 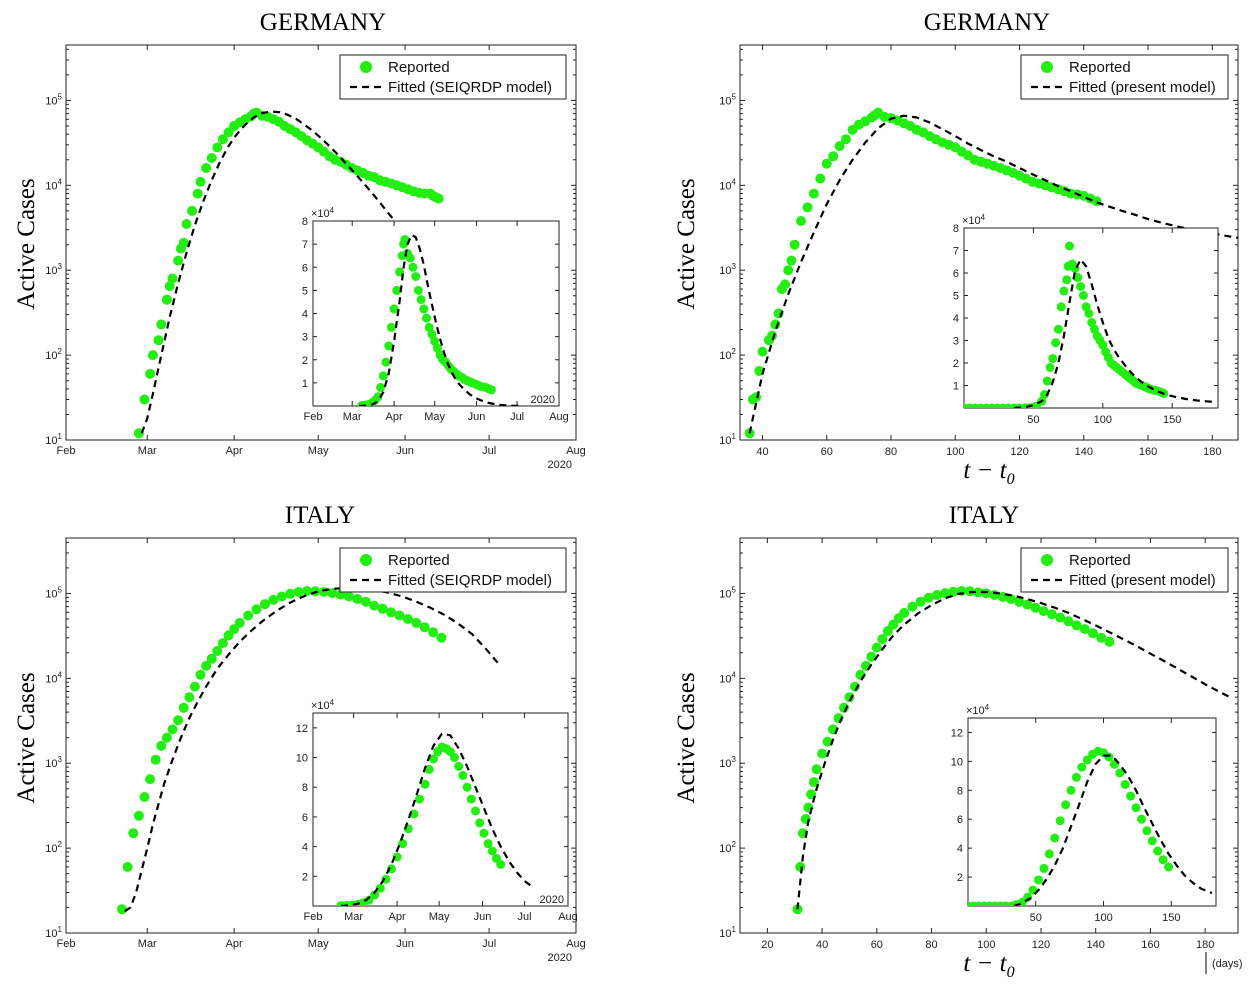 What do you see at coordinates (366, 560) in the screenshot?
I see `legend-marker-reported` at bounding box center [366, 560].